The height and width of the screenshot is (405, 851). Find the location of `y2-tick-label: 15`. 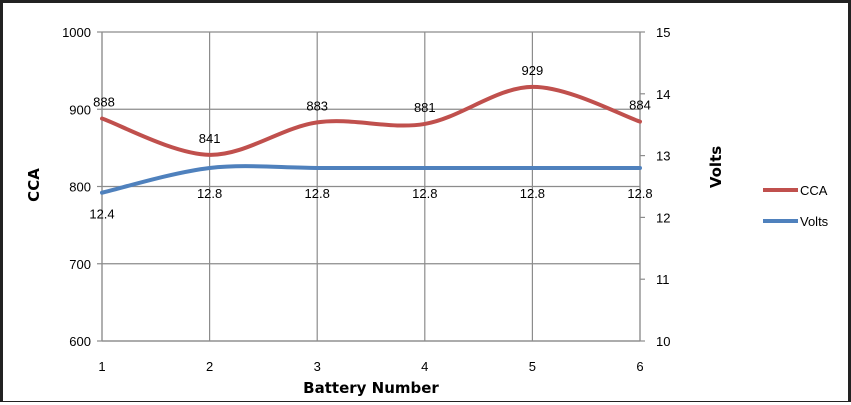

y2-tick-label: 15 is located at coordinates (663, 32).